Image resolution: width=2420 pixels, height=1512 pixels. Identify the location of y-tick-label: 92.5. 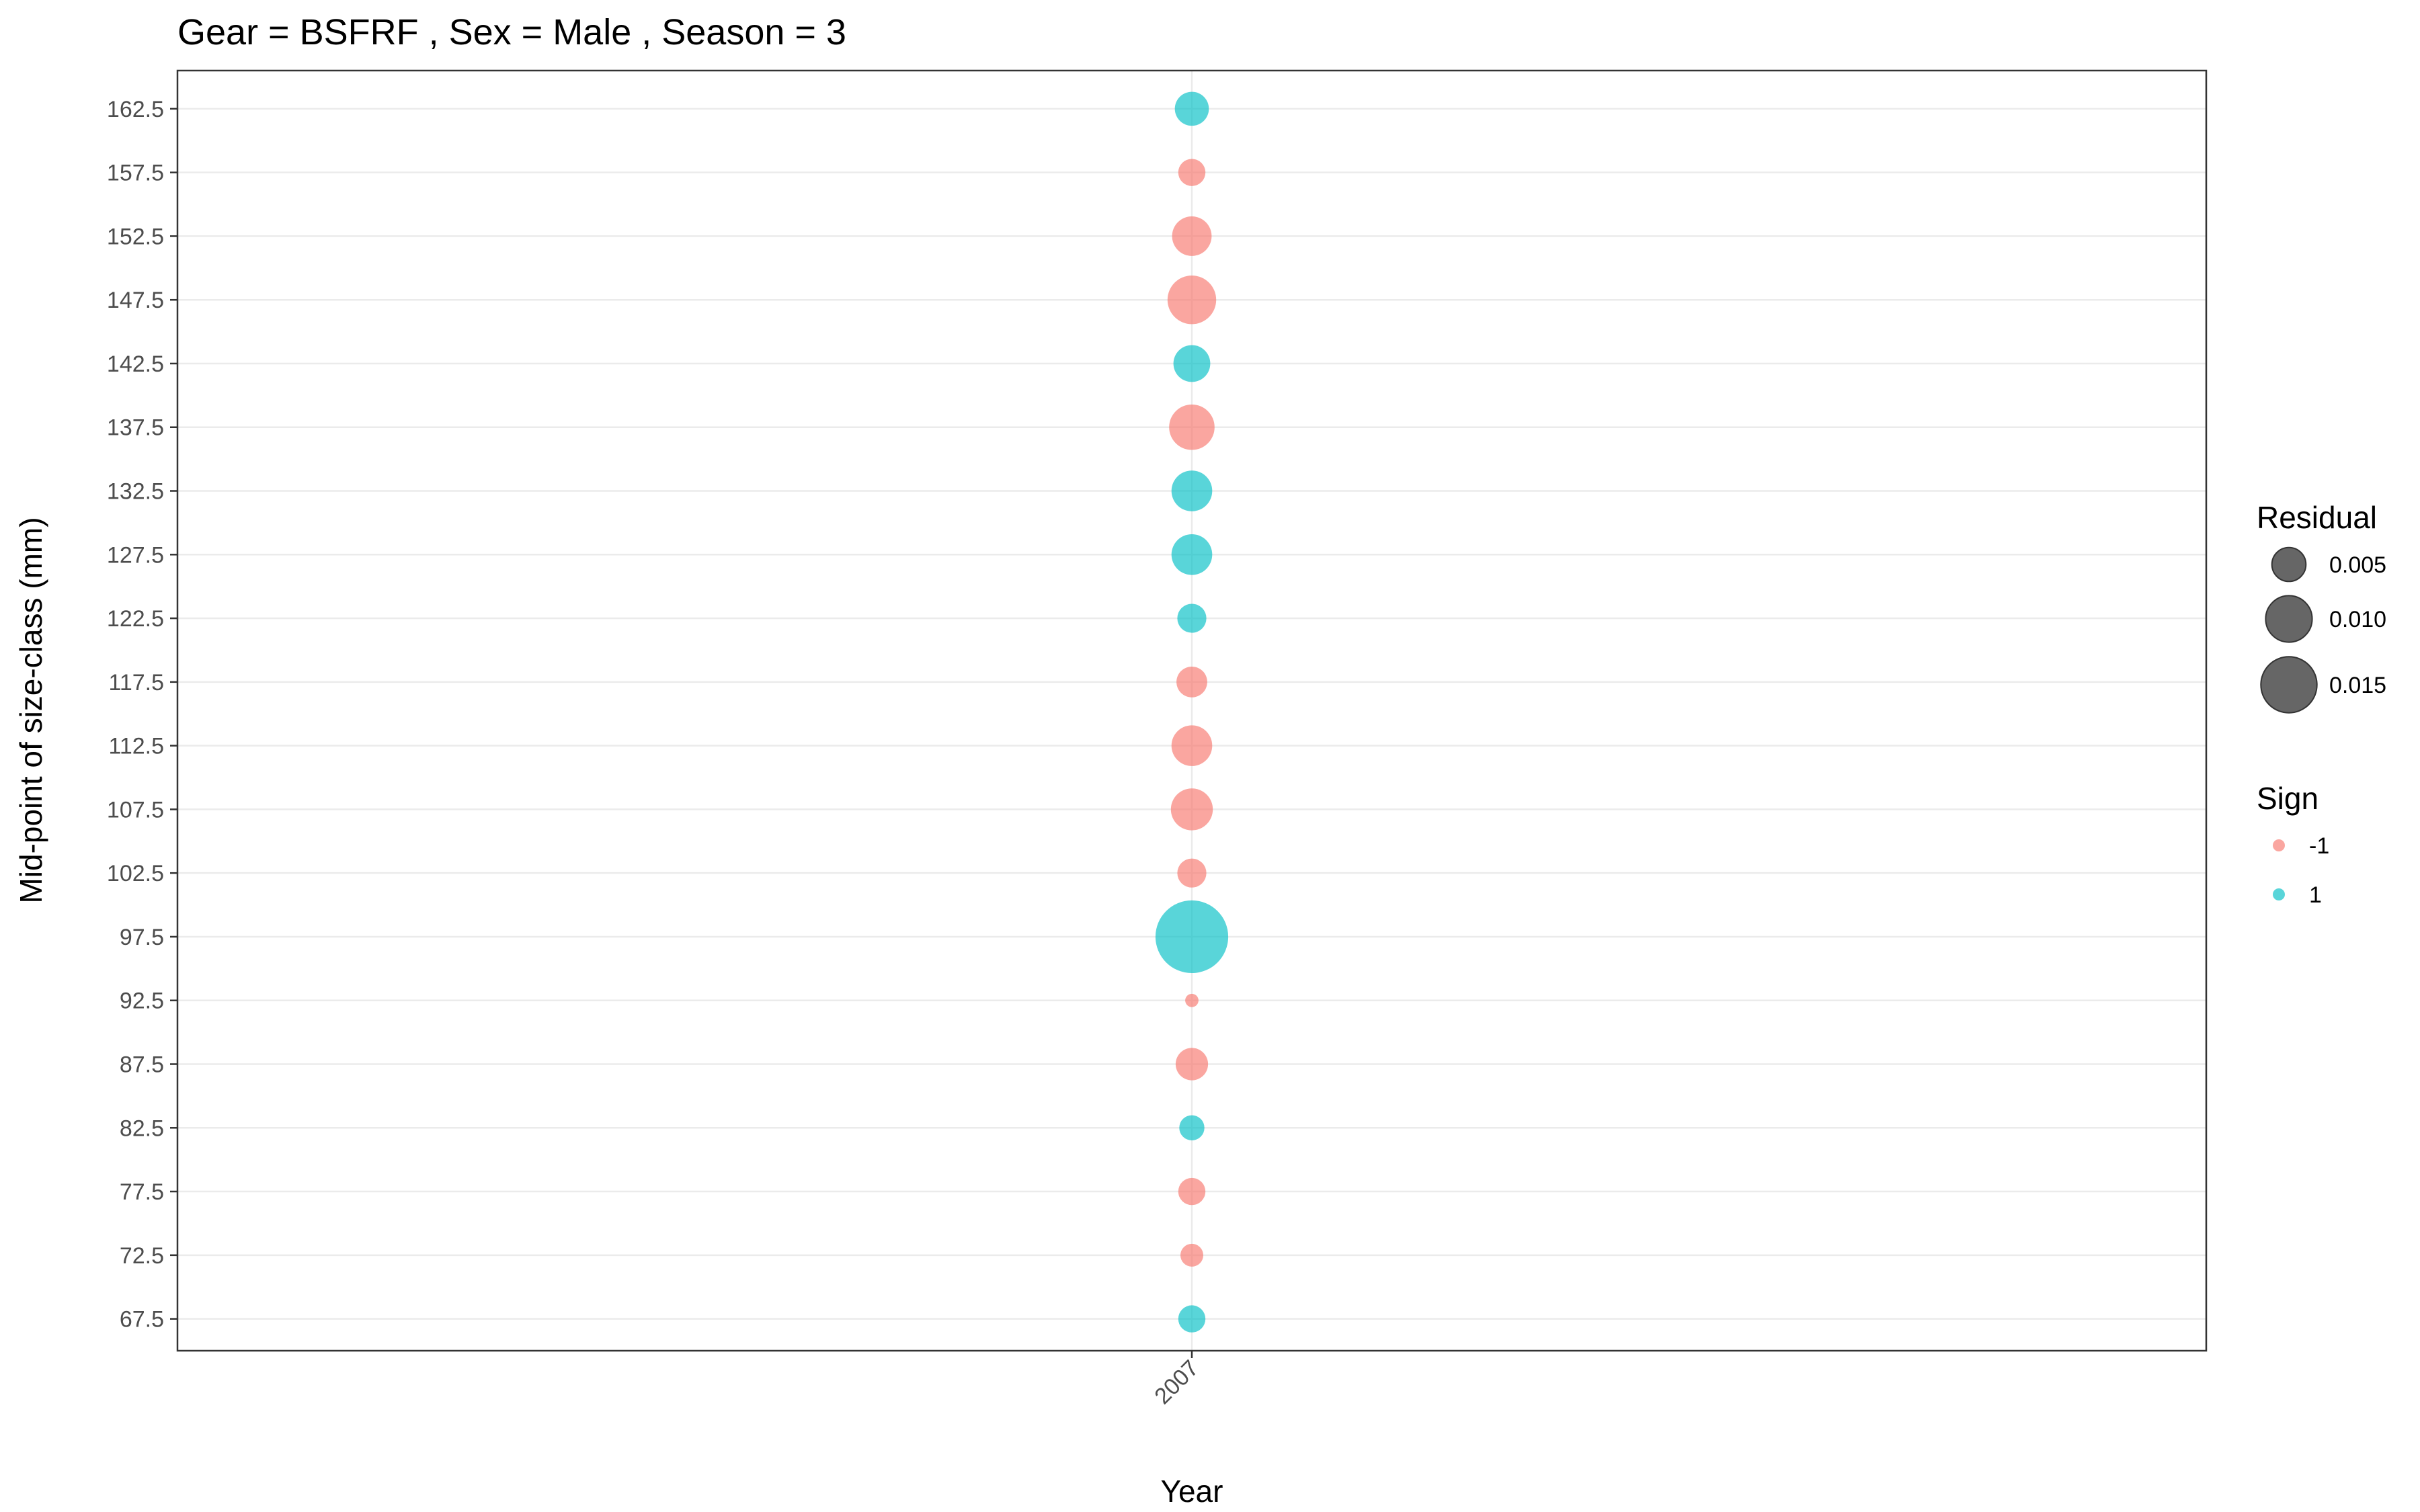
(142, 1002).